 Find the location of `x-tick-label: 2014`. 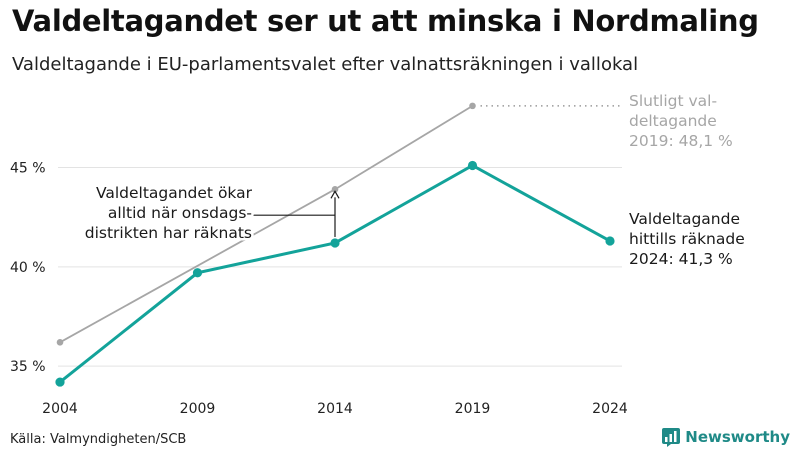

x-tick-label: 2014 is located at coordinates (335, 409).